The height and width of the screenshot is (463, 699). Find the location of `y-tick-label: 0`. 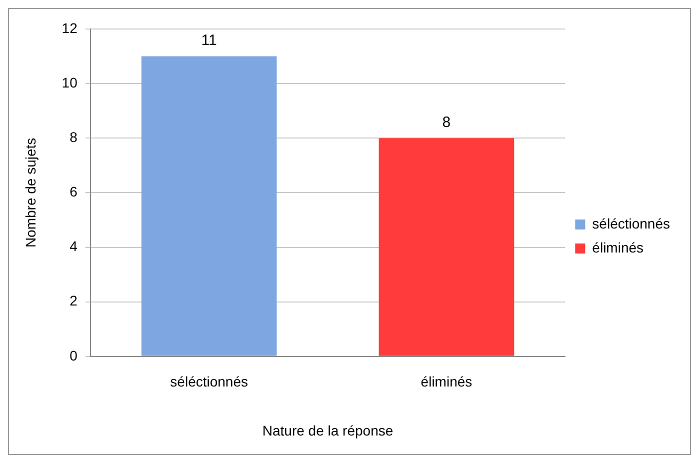

y-tick-label: 0 is located at coordinates (74, 355).